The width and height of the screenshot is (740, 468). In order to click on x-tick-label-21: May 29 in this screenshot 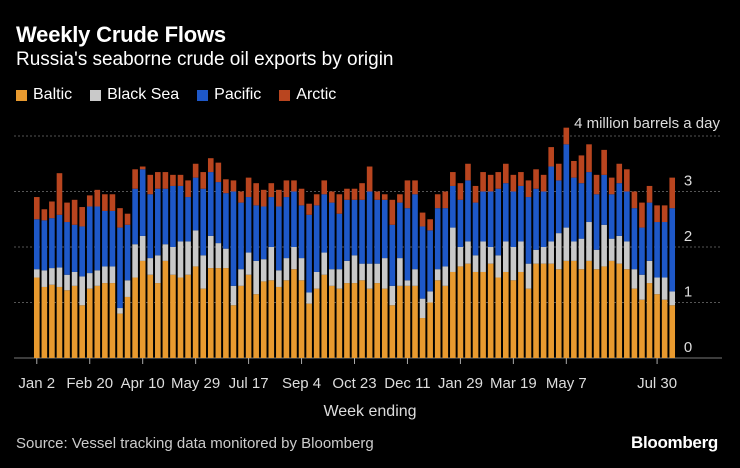, I will do `click(195, 383)`.